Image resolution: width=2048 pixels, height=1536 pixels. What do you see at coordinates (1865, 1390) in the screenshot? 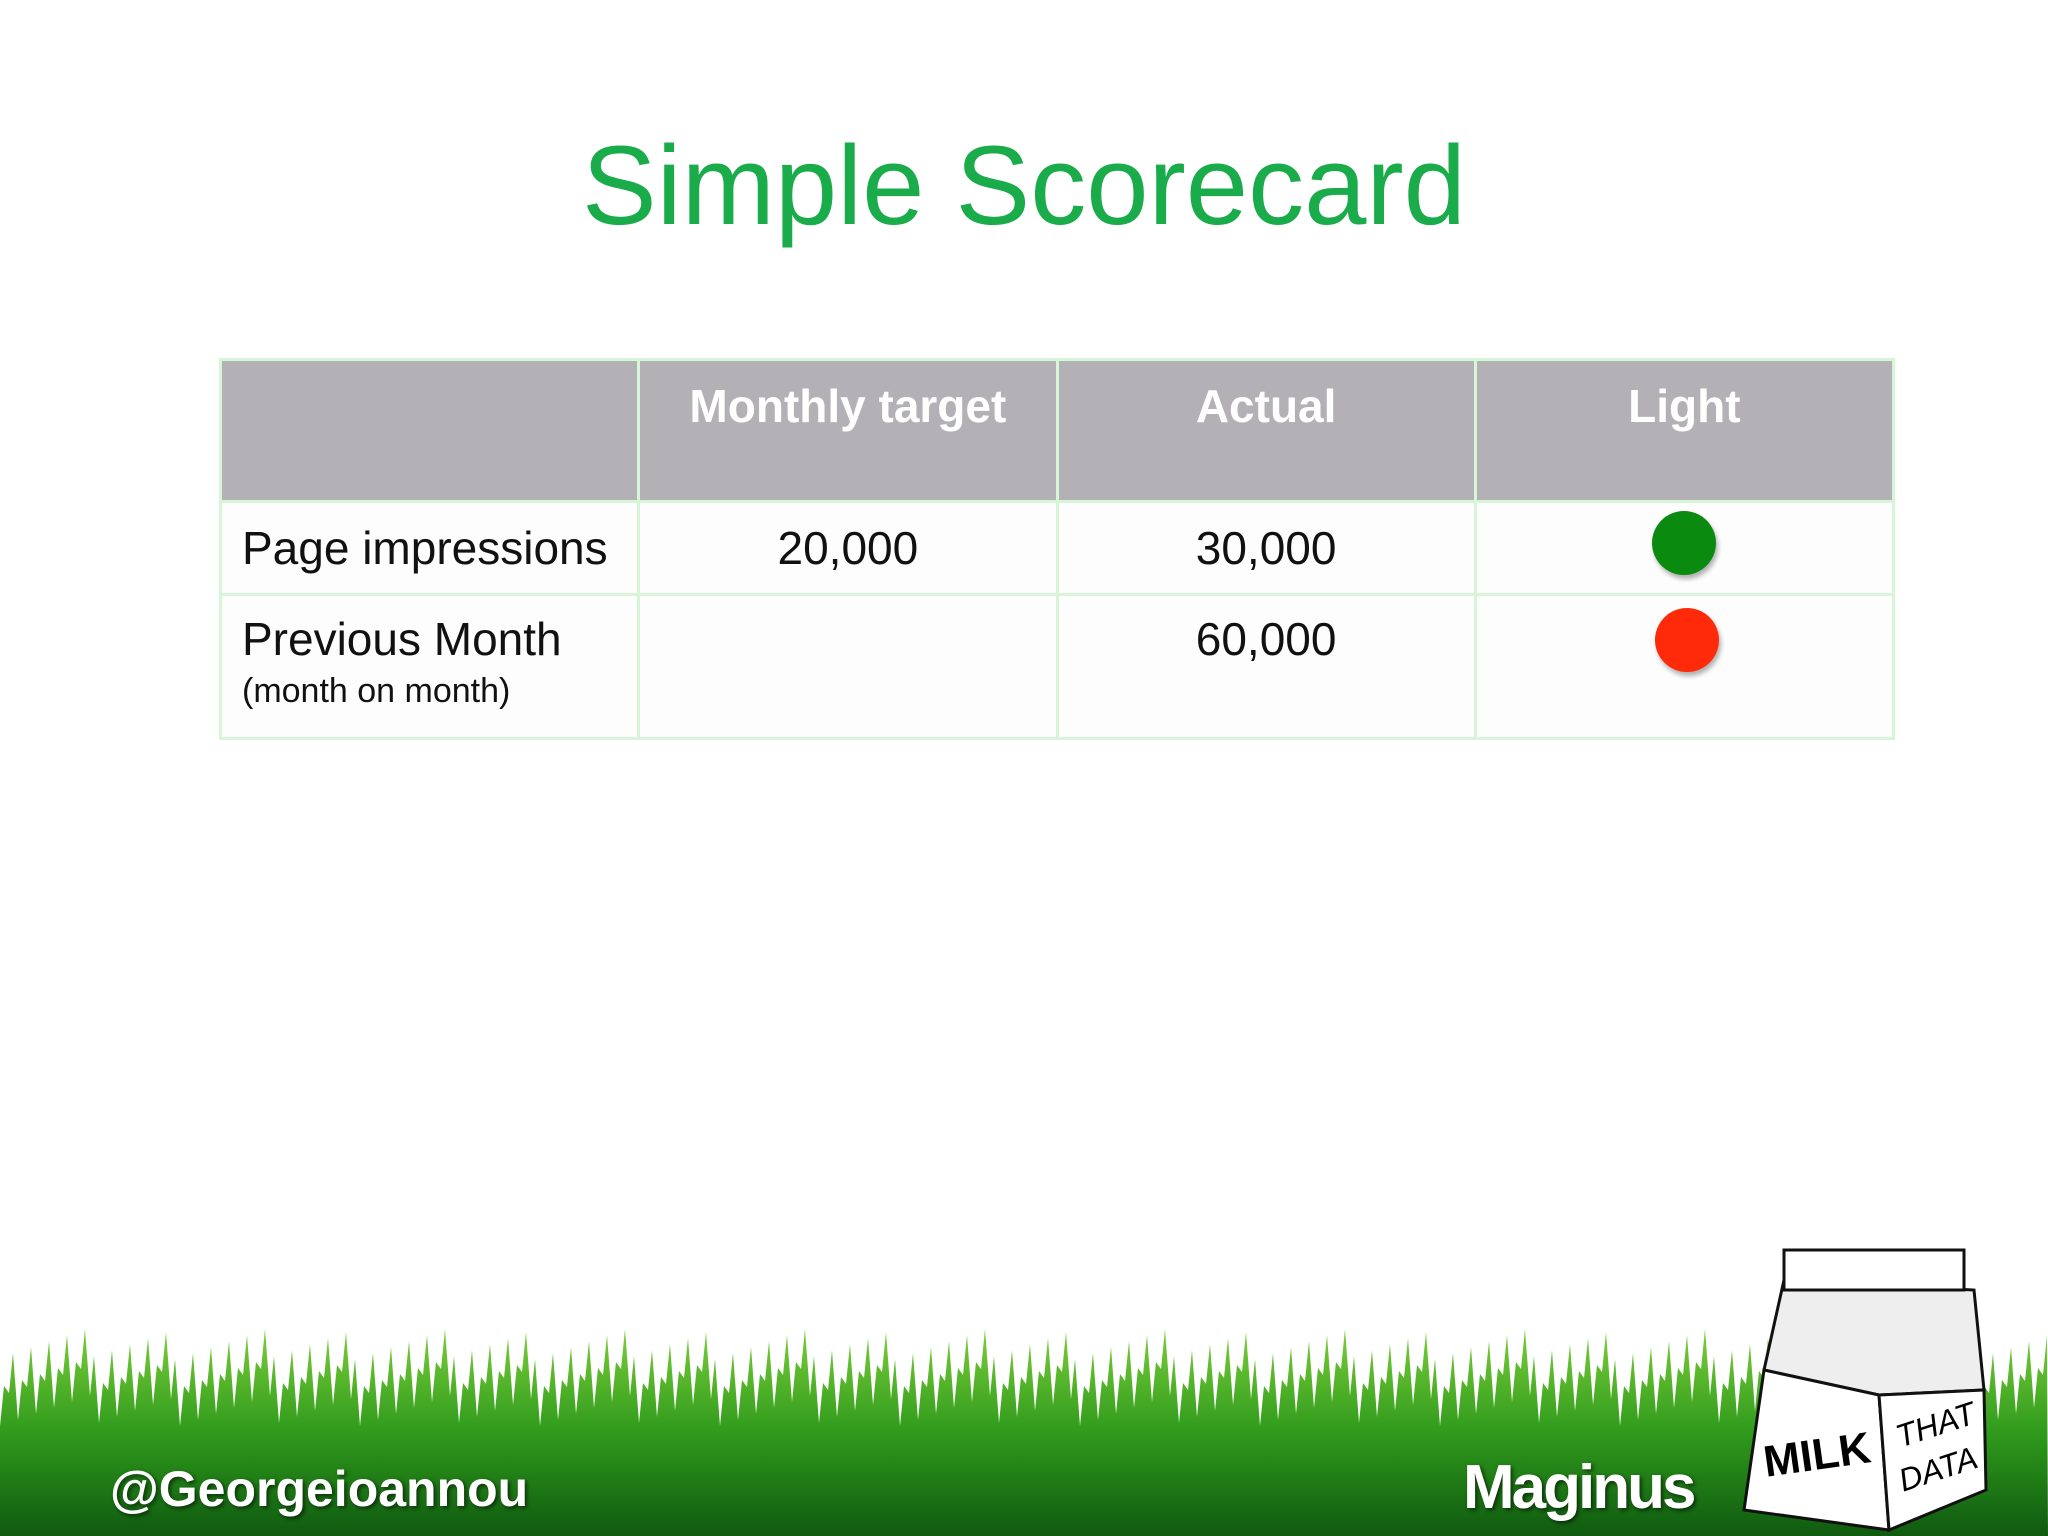
I see `milk-carton: MILK THAT DATA` at bounding box center [1865, 1390].